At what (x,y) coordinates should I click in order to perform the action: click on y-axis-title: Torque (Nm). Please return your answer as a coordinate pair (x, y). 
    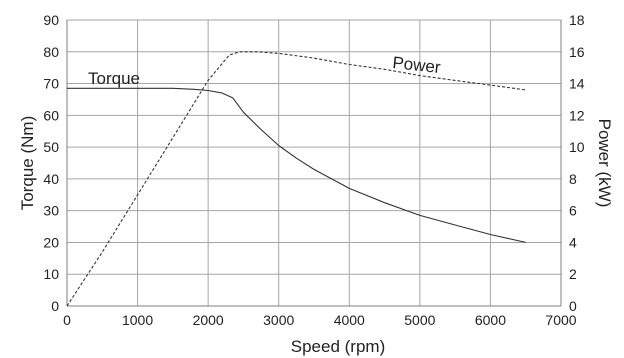
    Looking at the image, I should click on (27, 163).